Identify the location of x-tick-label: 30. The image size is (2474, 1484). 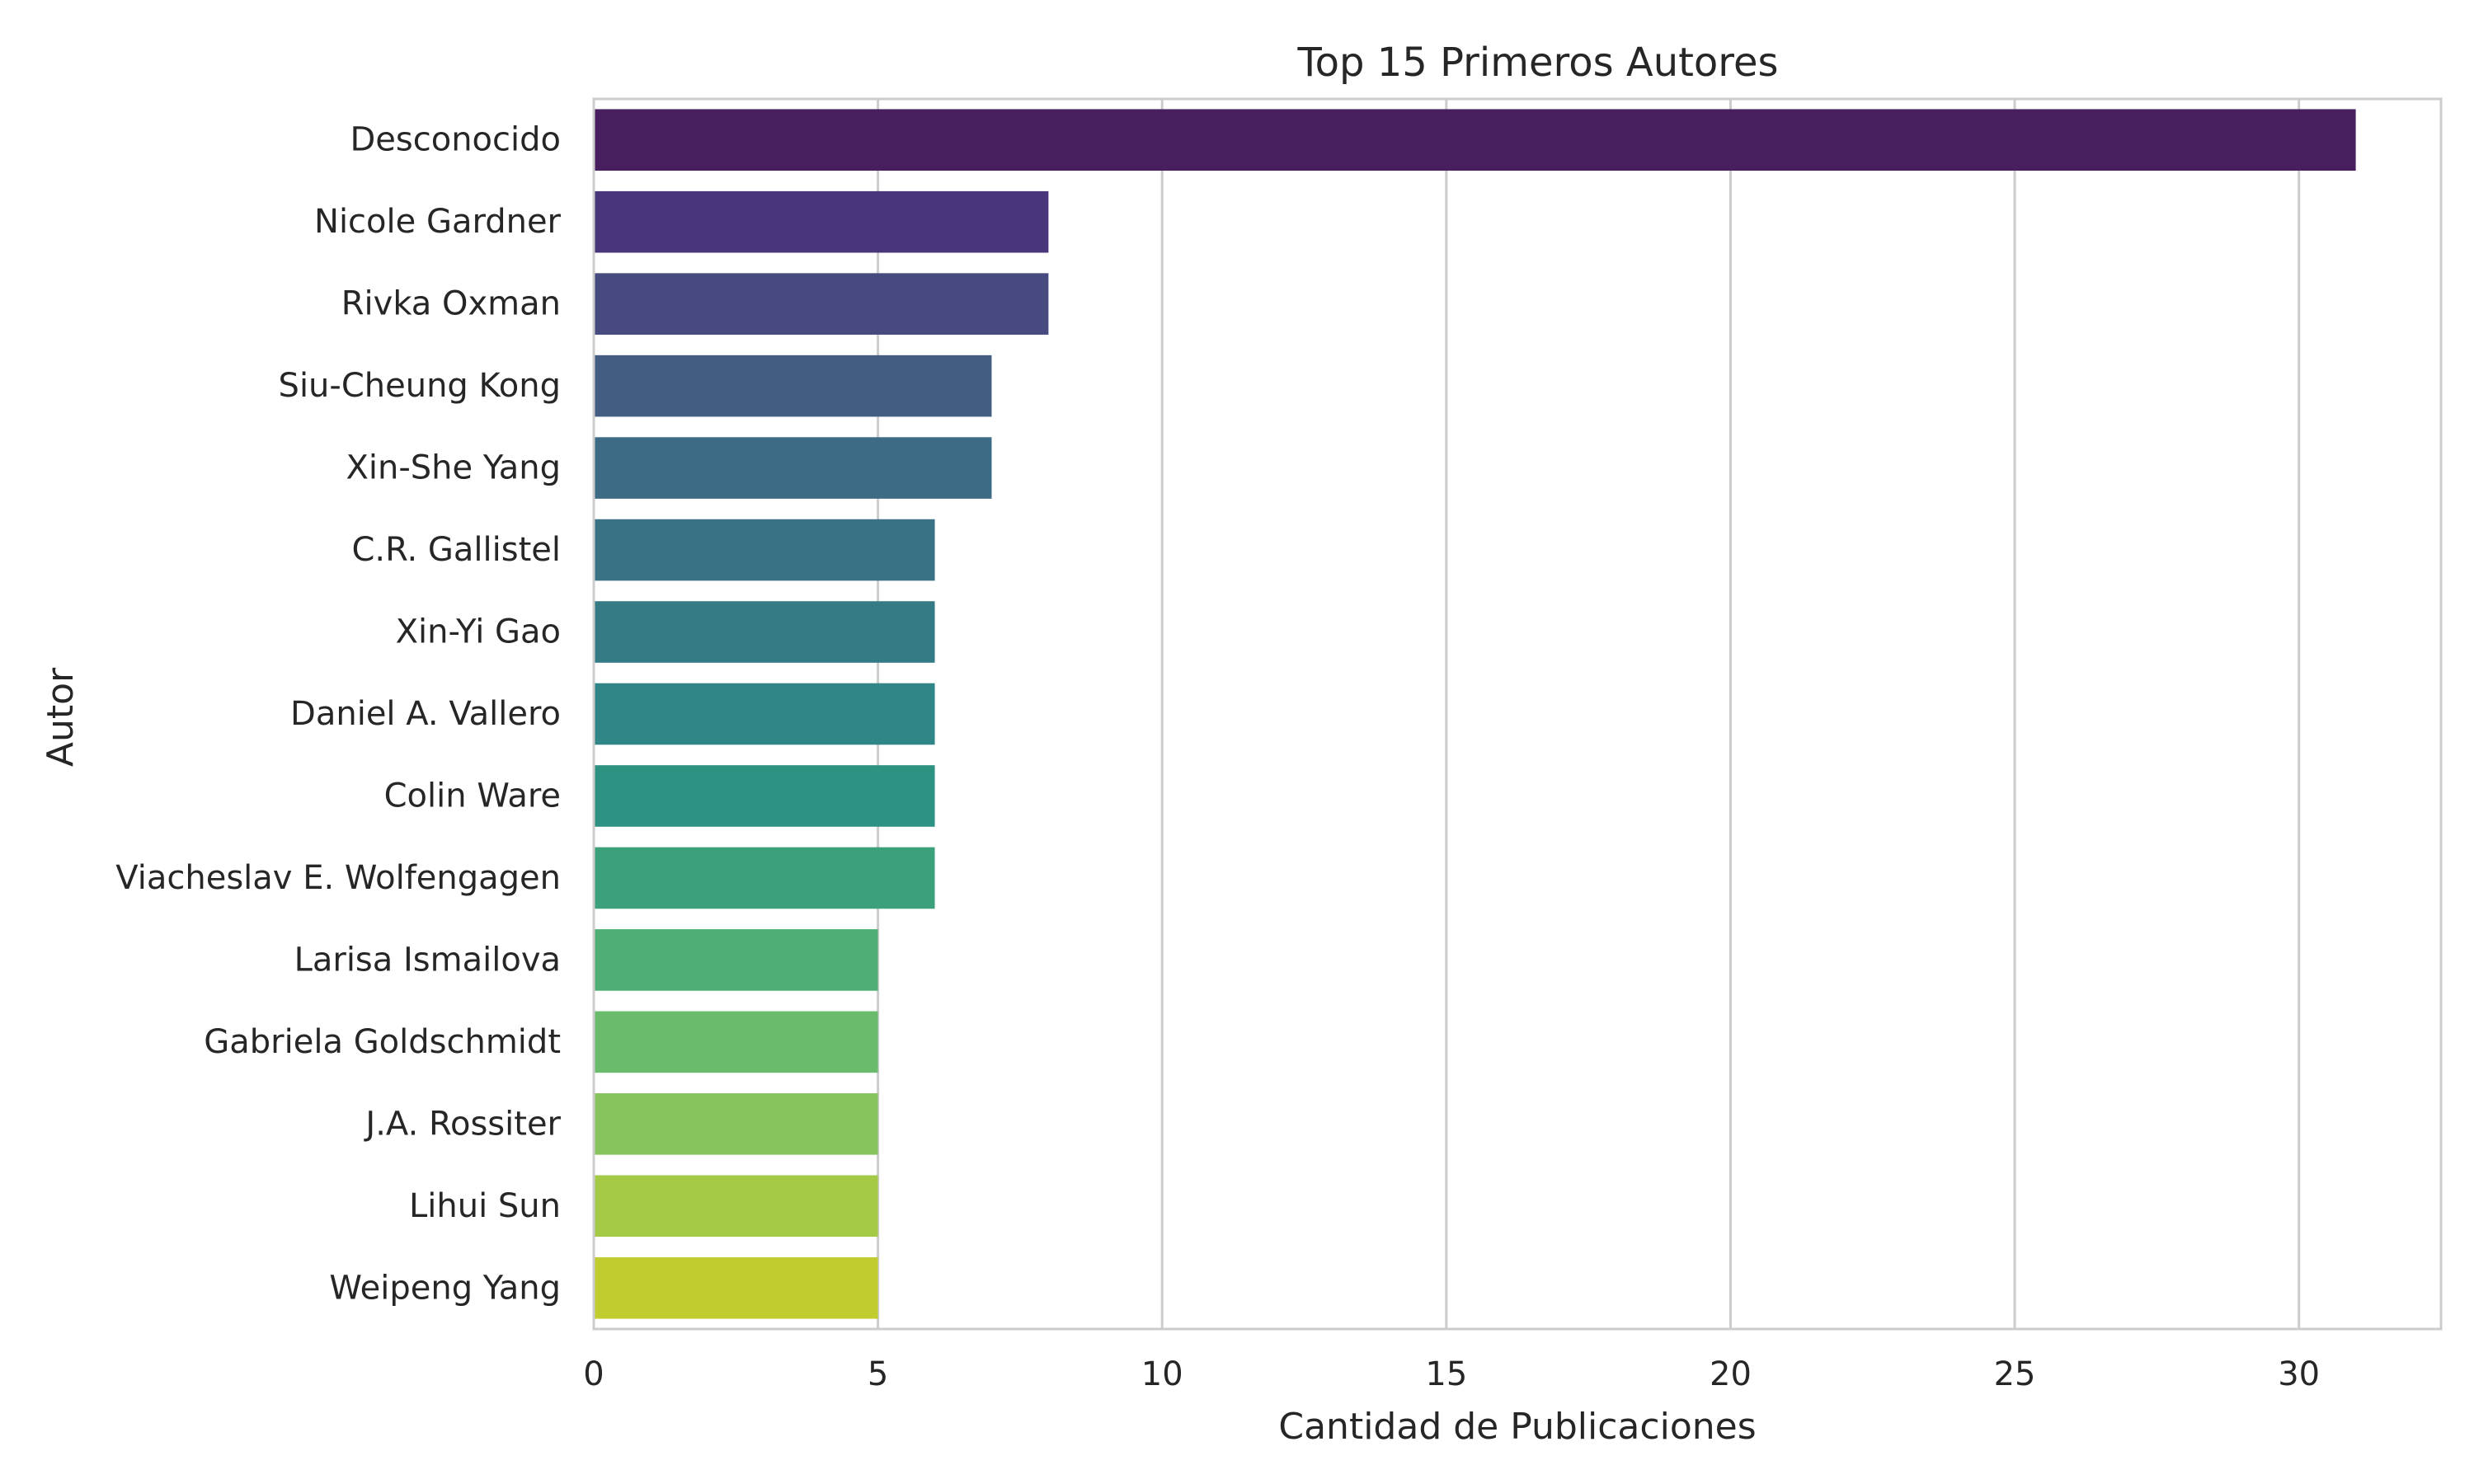
(2299, 1374).